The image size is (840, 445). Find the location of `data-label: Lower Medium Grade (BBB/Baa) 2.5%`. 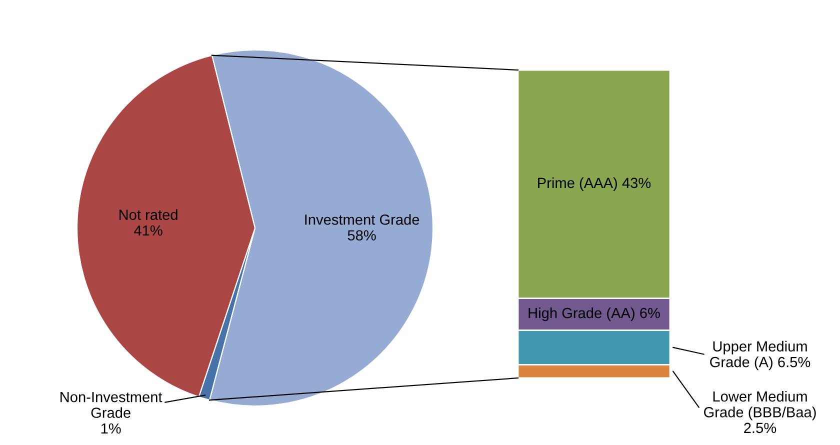

data-label: Lower Medium Grade (BBB/Baa) 2.5% is located at coordinates (760, 412).